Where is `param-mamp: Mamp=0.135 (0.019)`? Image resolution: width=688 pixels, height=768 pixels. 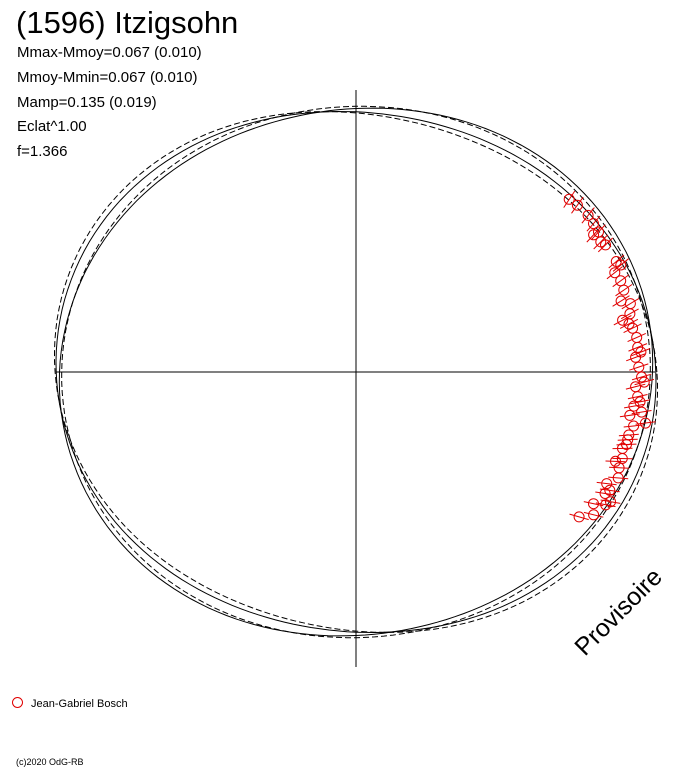
param-mamp: Mamp=0.135 (0.019) is located at coordinates (87, 102).